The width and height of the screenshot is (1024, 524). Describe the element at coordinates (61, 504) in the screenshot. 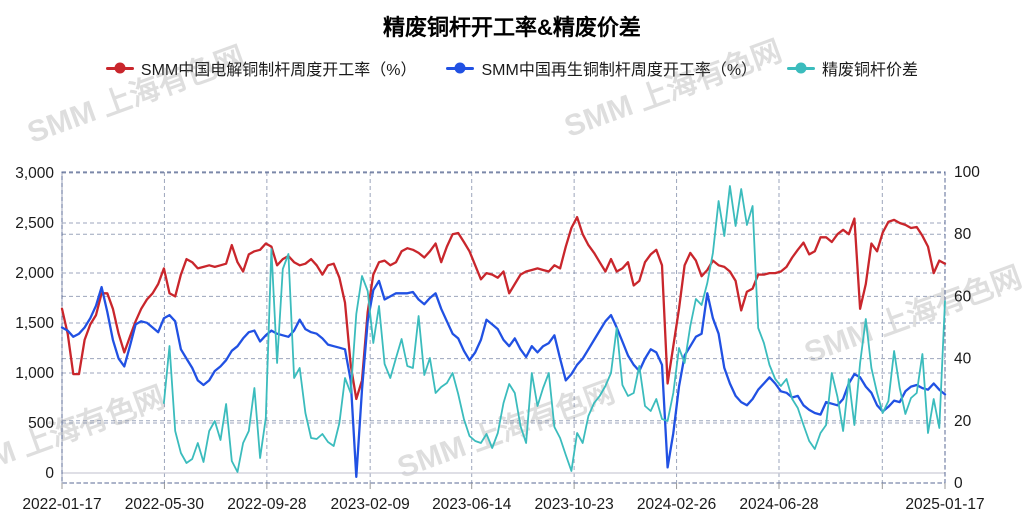

I see `x-axis-label: 2022-01-17` at that location.